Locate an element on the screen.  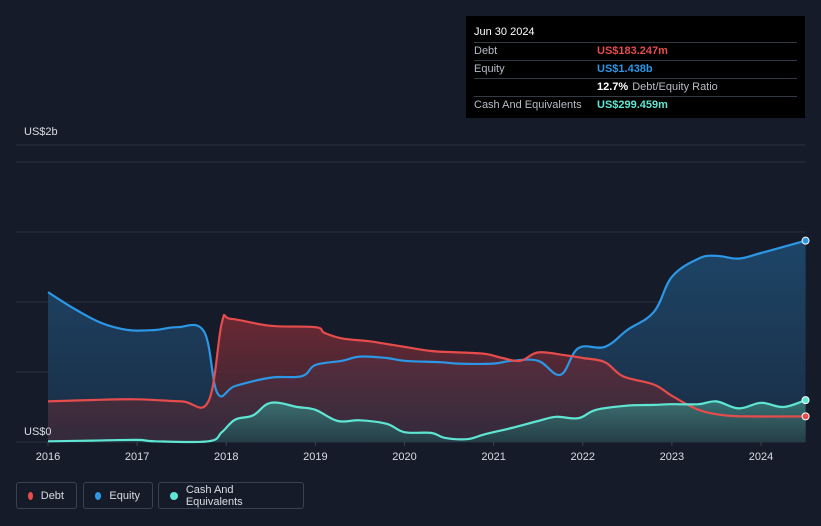
tooltip-row-equity: Equity US$1.438b is located at coordinates (635, 69).